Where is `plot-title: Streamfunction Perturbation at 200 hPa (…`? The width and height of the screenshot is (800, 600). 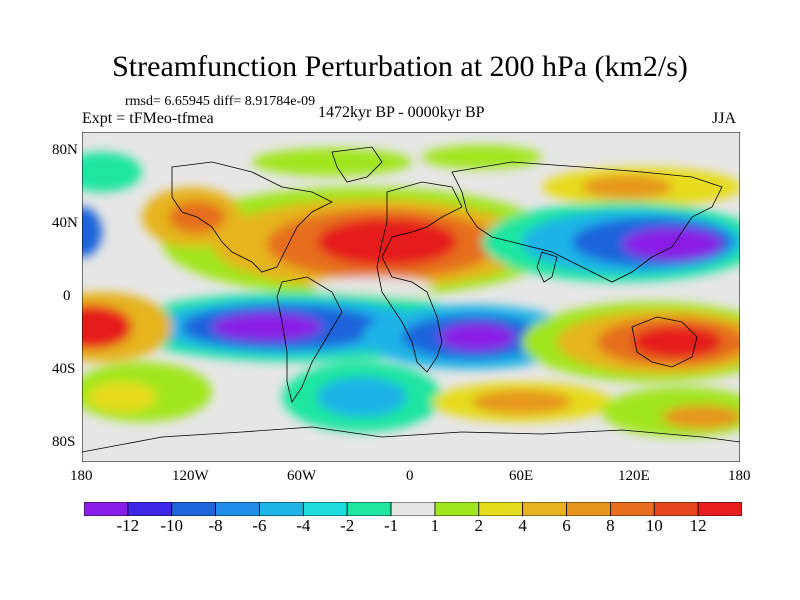
plot-title: Streamfunction Perturbation at 200 hPa (… is located at coordinates (400, 66).